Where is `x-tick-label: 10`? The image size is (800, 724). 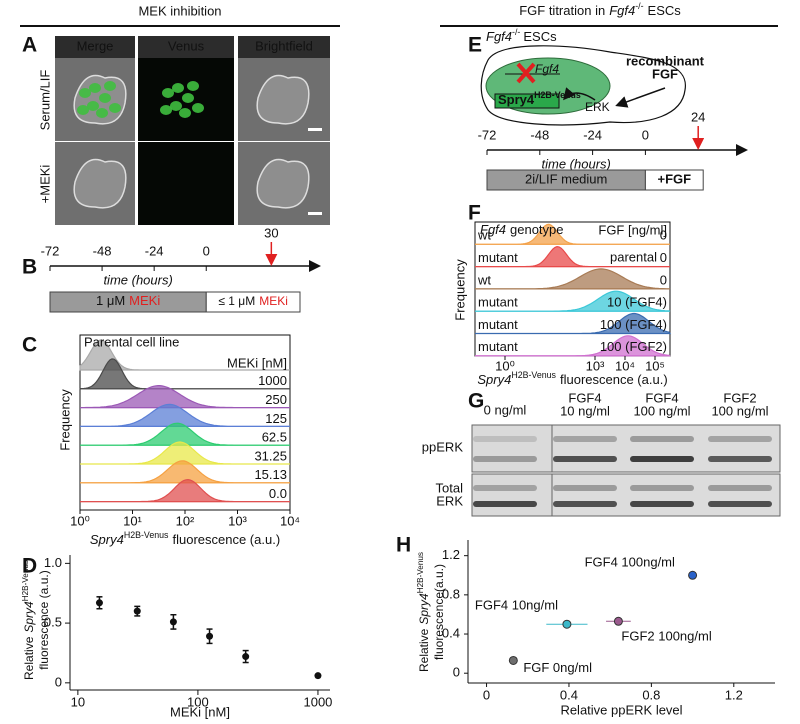 x-tick-label: 10 is located at coordinates (78, 701).